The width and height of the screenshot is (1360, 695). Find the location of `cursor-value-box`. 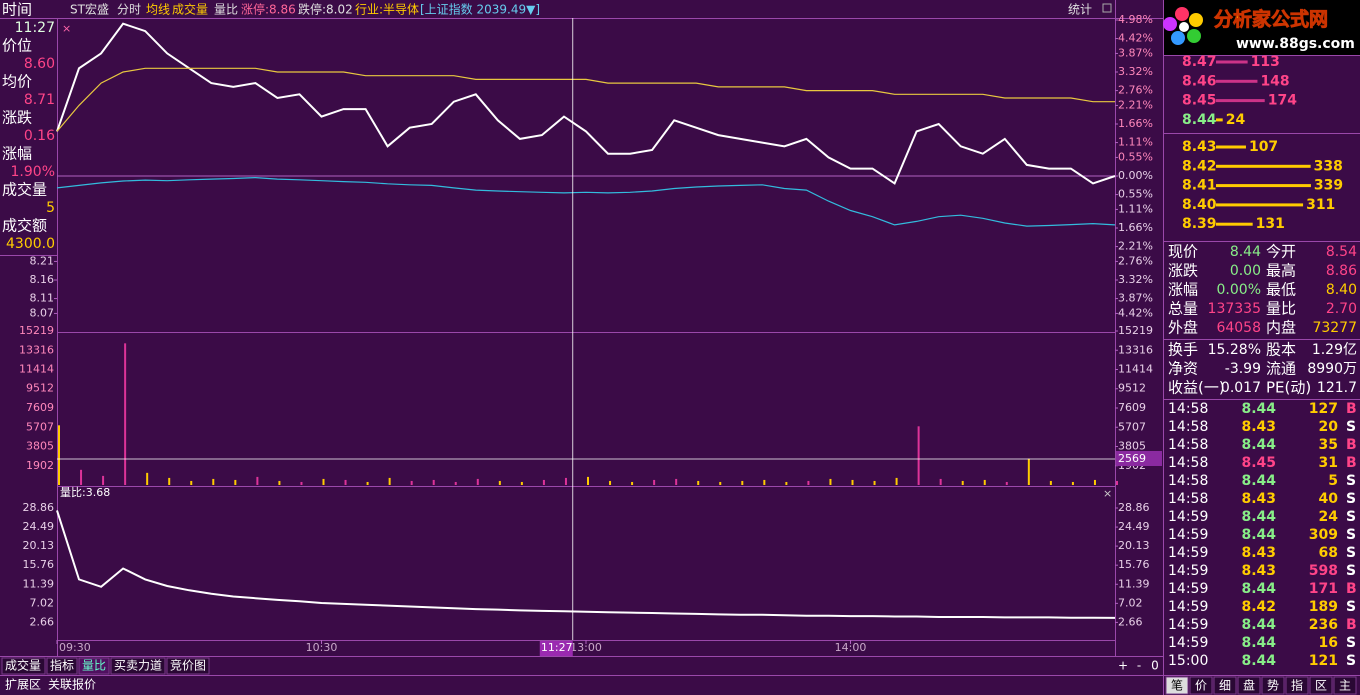

cursor-value-box is located at coordinates (1139, 459).